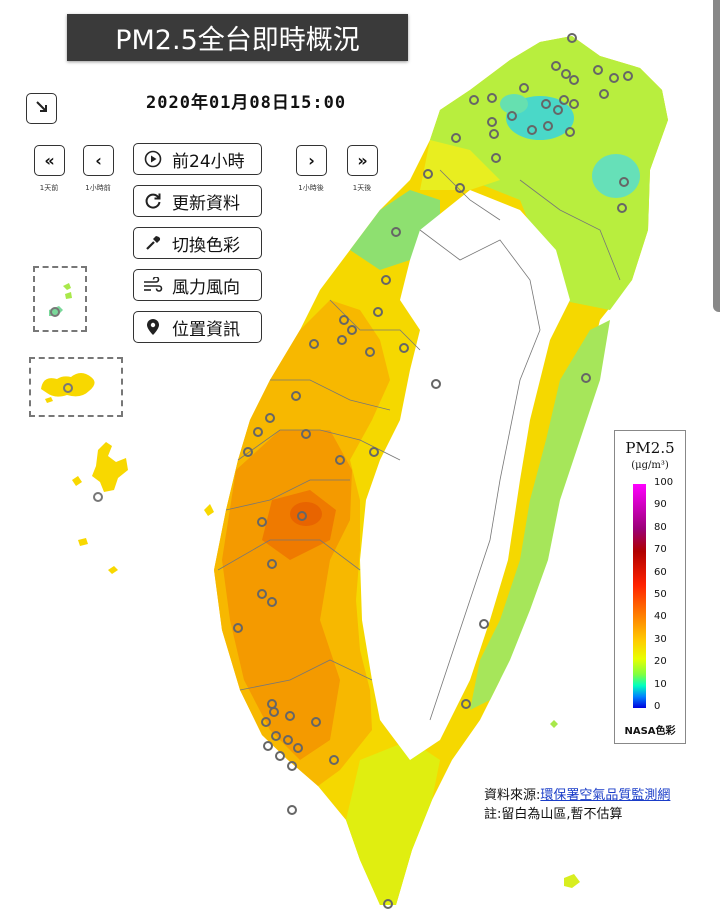  I want to click on switch-color-button: 切換色彩, so click(197, 243).